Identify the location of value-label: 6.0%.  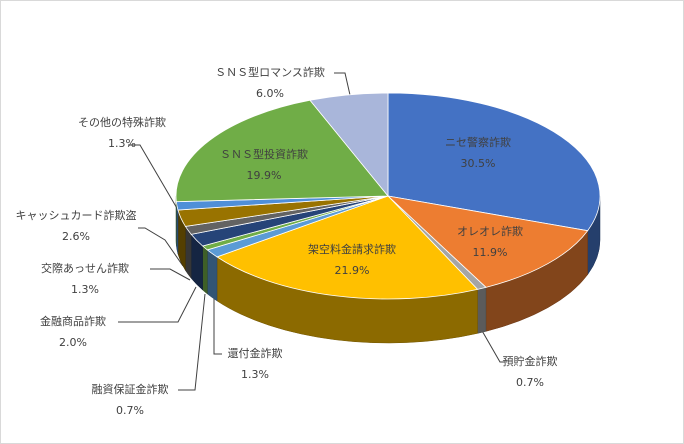
(270, 93).